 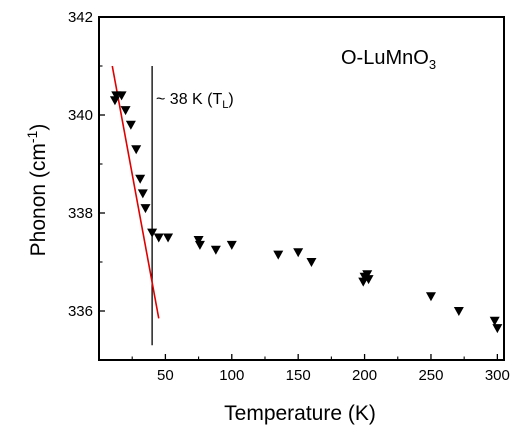 I want to click on x-tick-label: 50, so click(x=165, y=375).